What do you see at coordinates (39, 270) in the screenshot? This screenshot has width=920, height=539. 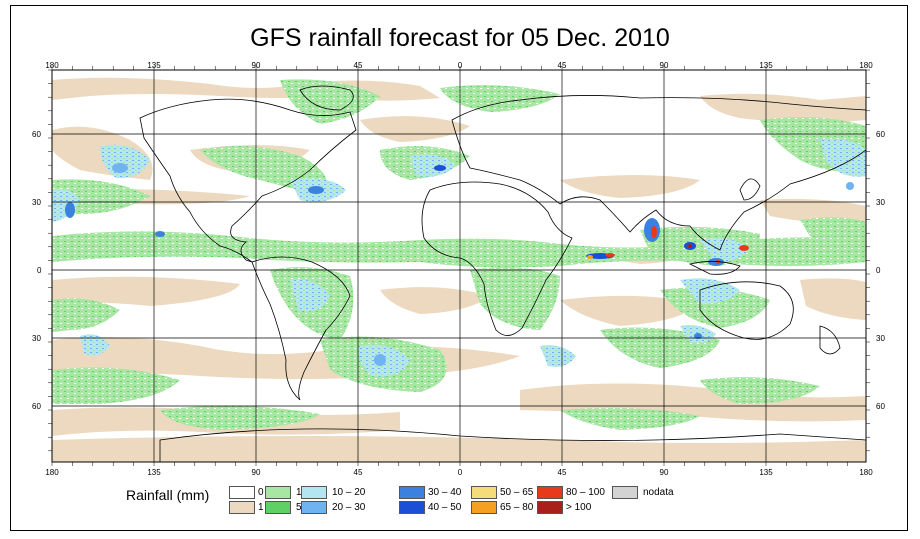 I see `left-tick-label: 0` at bounding box center [39, 270].